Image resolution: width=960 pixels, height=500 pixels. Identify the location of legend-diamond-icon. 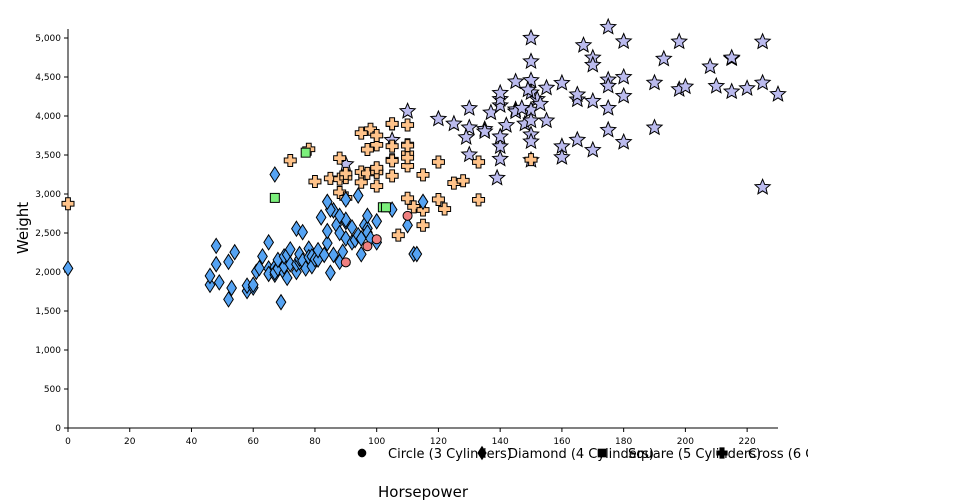
(482, 453).